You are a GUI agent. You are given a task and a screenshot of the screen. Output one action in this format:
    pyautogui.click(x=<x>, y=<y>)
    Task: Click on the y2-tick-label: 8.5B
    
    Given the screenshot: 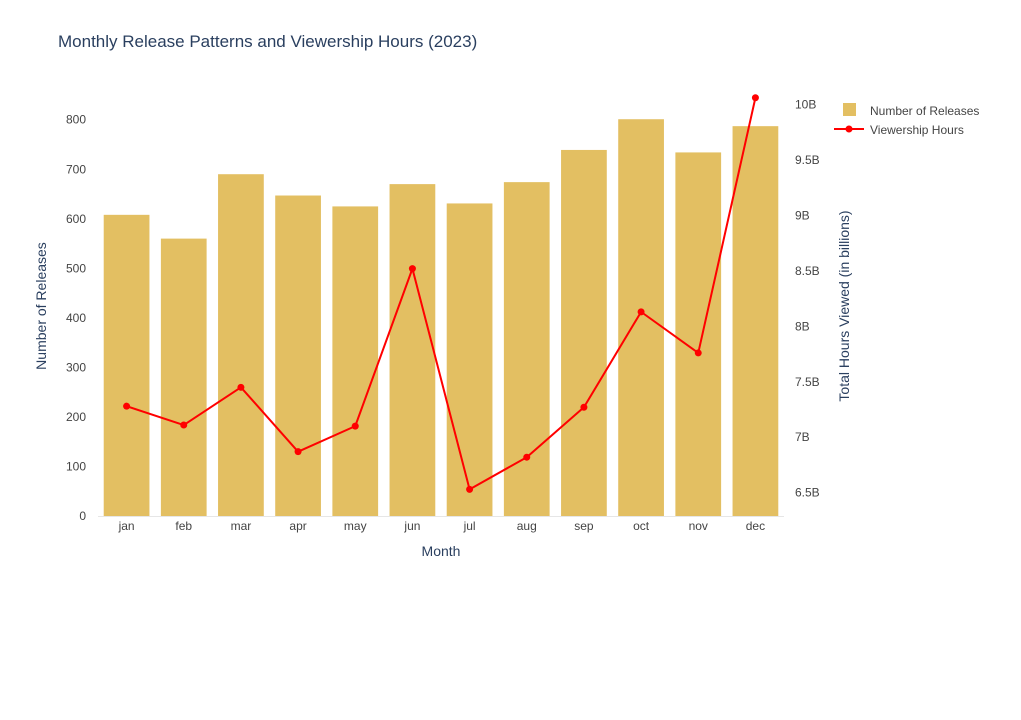 What is the action you would take?
    pyautogui.click(x=807, y=271)
    